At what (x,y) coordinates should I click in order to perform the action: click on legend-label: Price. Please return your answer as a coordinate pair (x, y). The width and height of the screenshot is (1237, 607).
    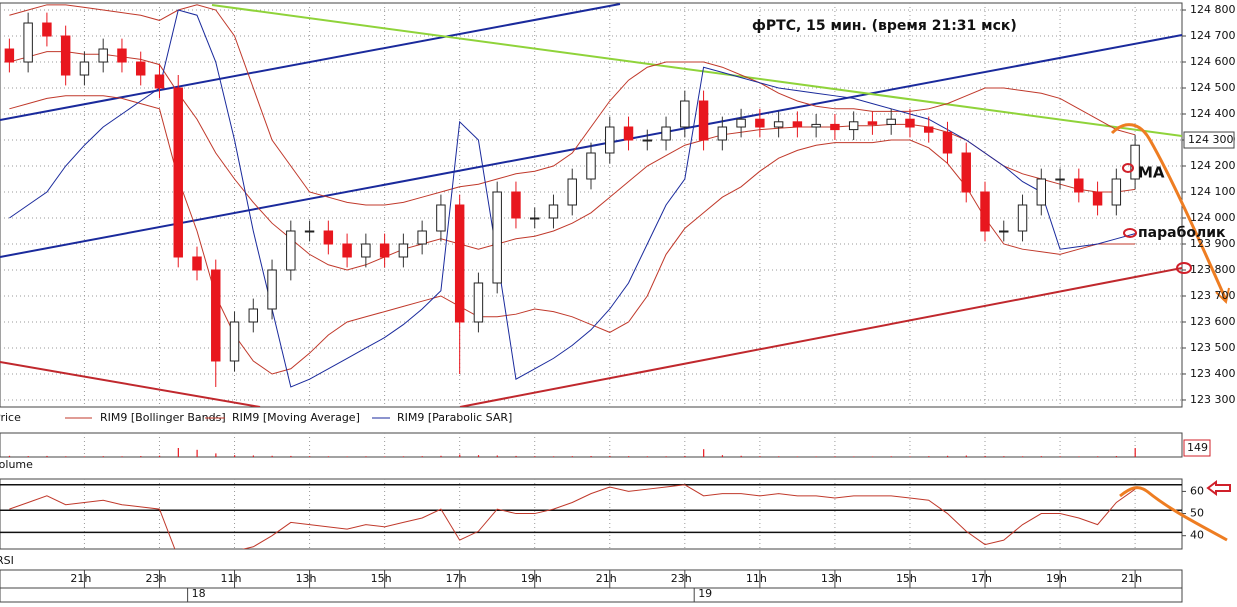
    Looking at the image, I should click on (10, 417).